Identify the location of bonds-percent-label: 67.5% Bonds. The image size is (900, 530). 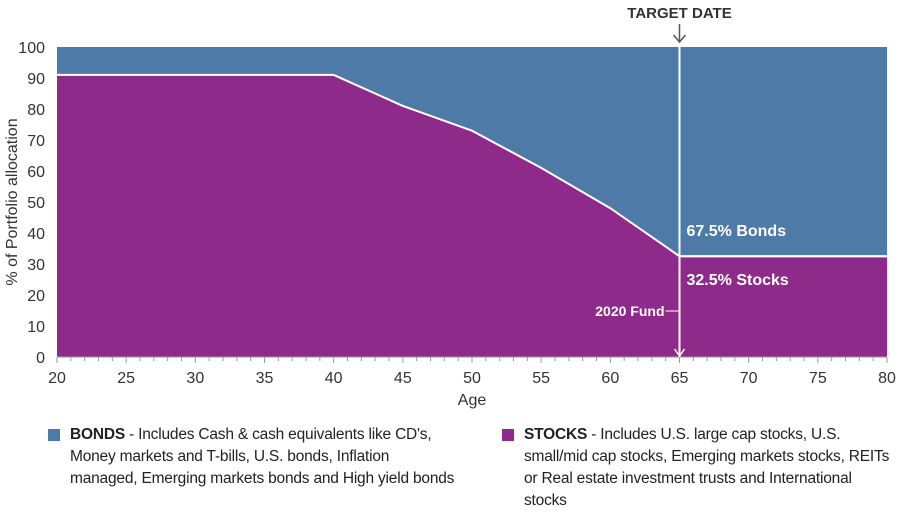
(737, 231).